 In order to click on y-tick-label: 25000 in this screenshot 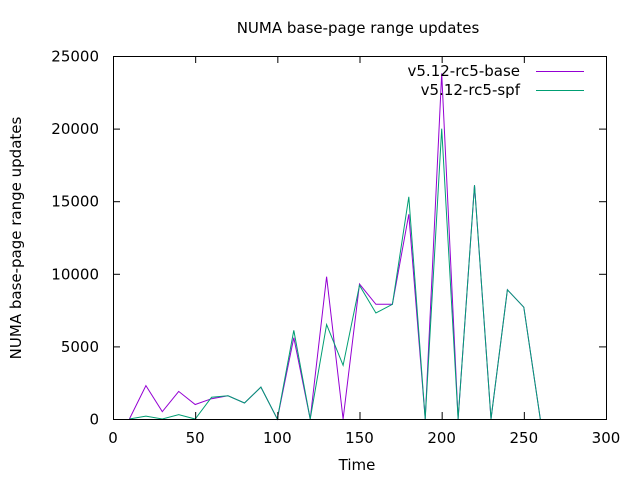, I will do `click(75, 57)`.